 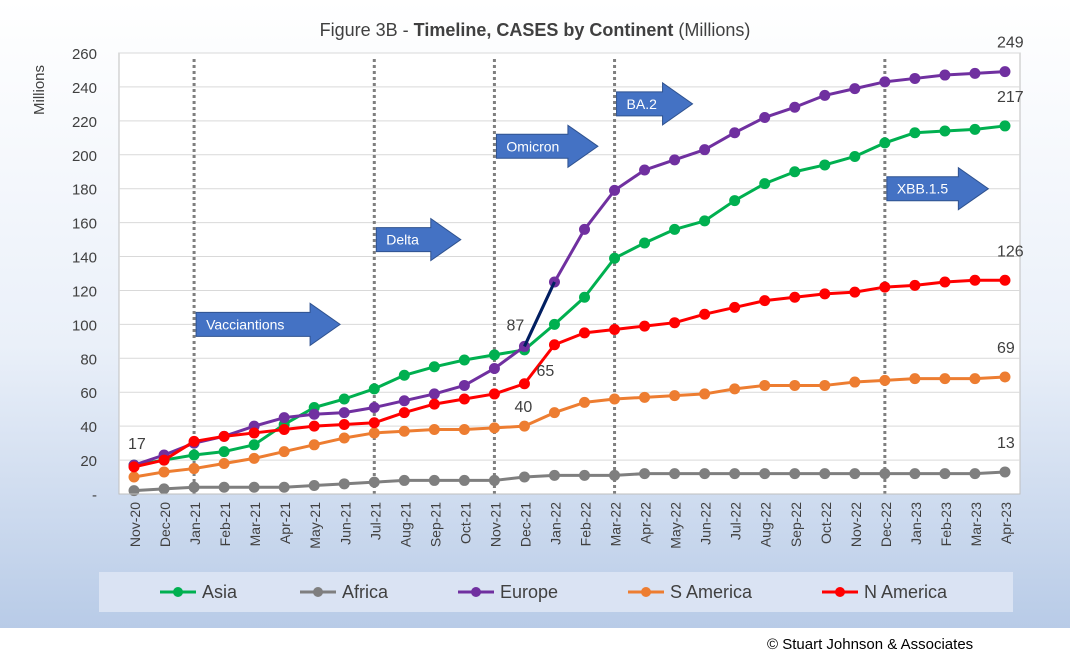 What do you see at coordinates (586, 524) in the screenshot?
I see `x-tick-label: Feb-22` at bounding box center [586, 524].